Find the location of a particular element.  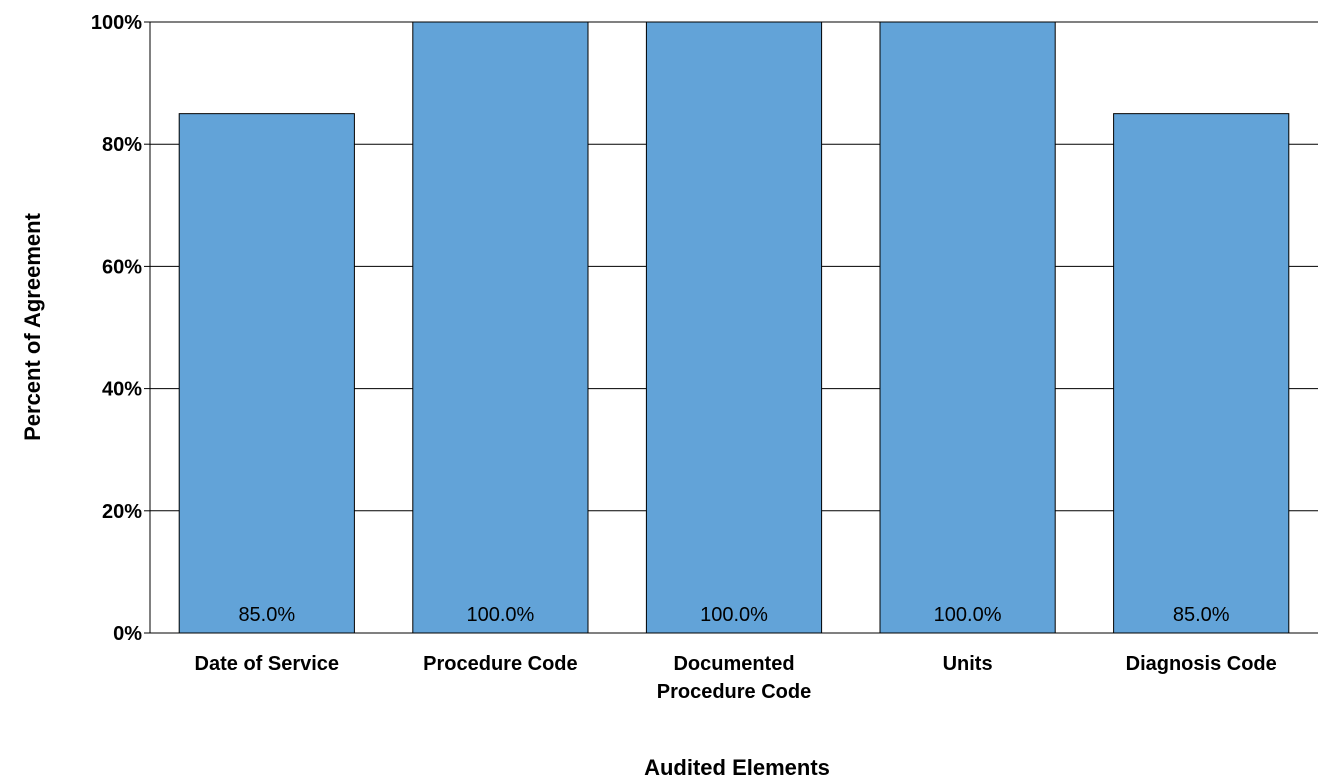

x-category-label: Procedure Code is located at coordinates (500, 664).